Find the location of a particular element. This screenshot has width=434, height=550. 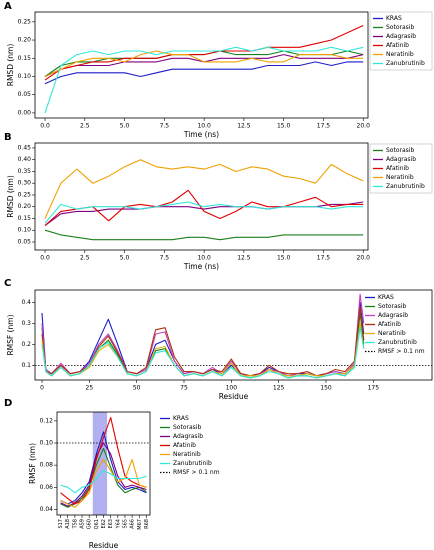

legend-label: RMSF > 0.1 nm is located at coordinates (196, 472).